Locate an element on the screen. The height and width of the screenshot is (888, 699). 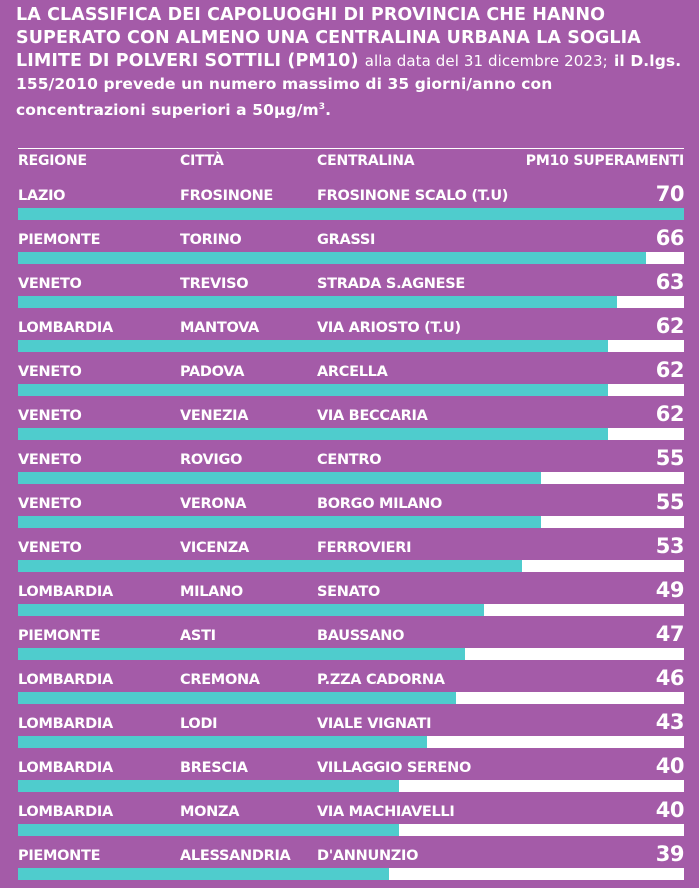
citta-cell: MILANO is located at coordinates (211, 592).